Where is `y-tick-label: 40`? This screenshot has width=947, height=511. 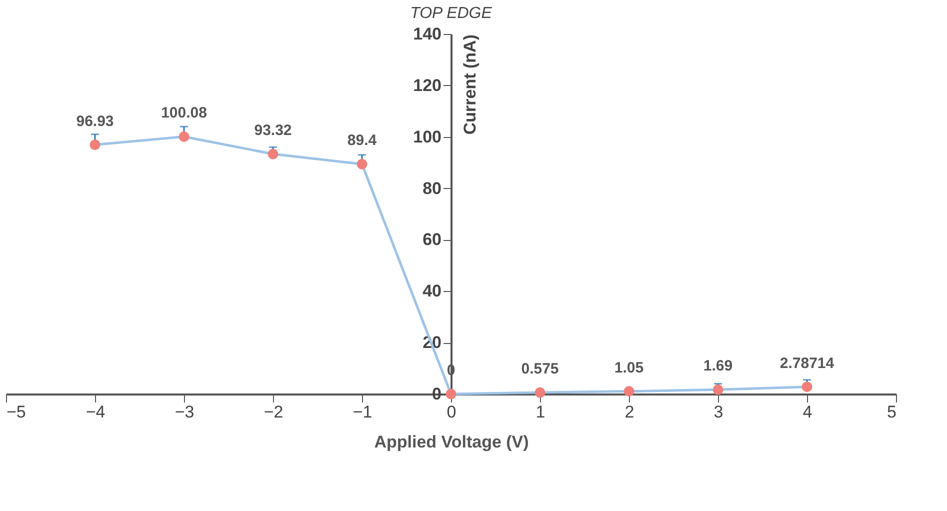
y-tick-label: 40 is located at coordinates (432, 291).